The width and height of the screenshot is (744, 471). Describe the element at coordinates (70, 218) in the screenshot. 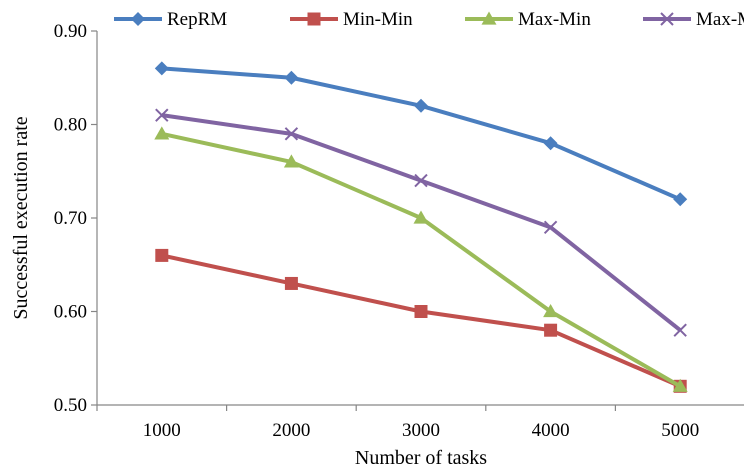

I see `y-tick-label: 0.70` at that location.